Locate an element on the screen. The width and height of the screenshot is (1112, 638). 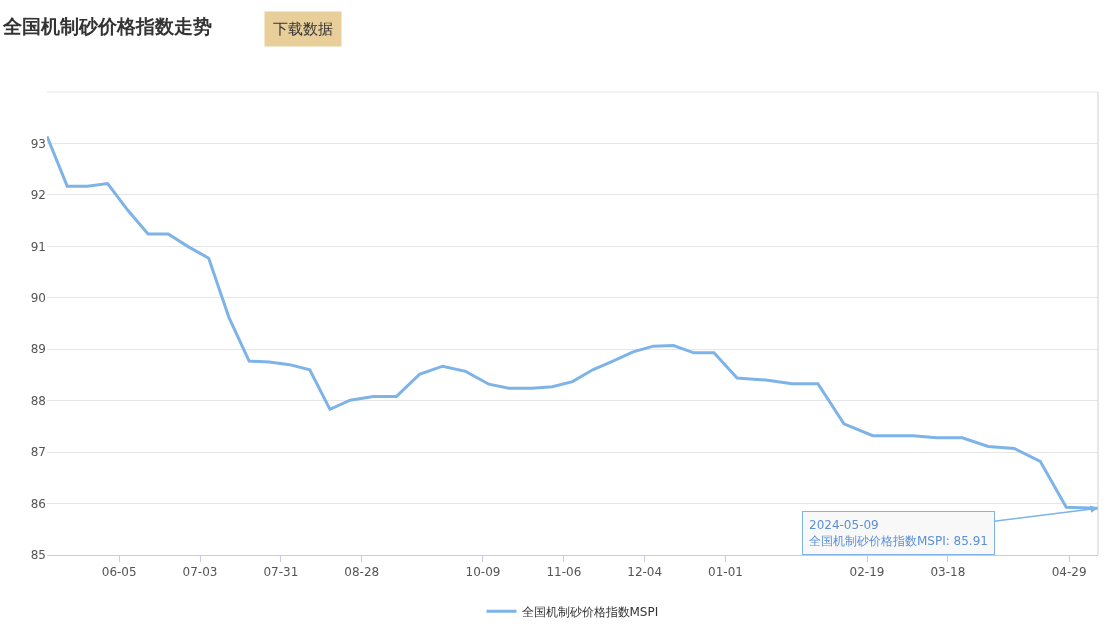
x-tick-label: 06-05 is located at coordinates (119, 572).